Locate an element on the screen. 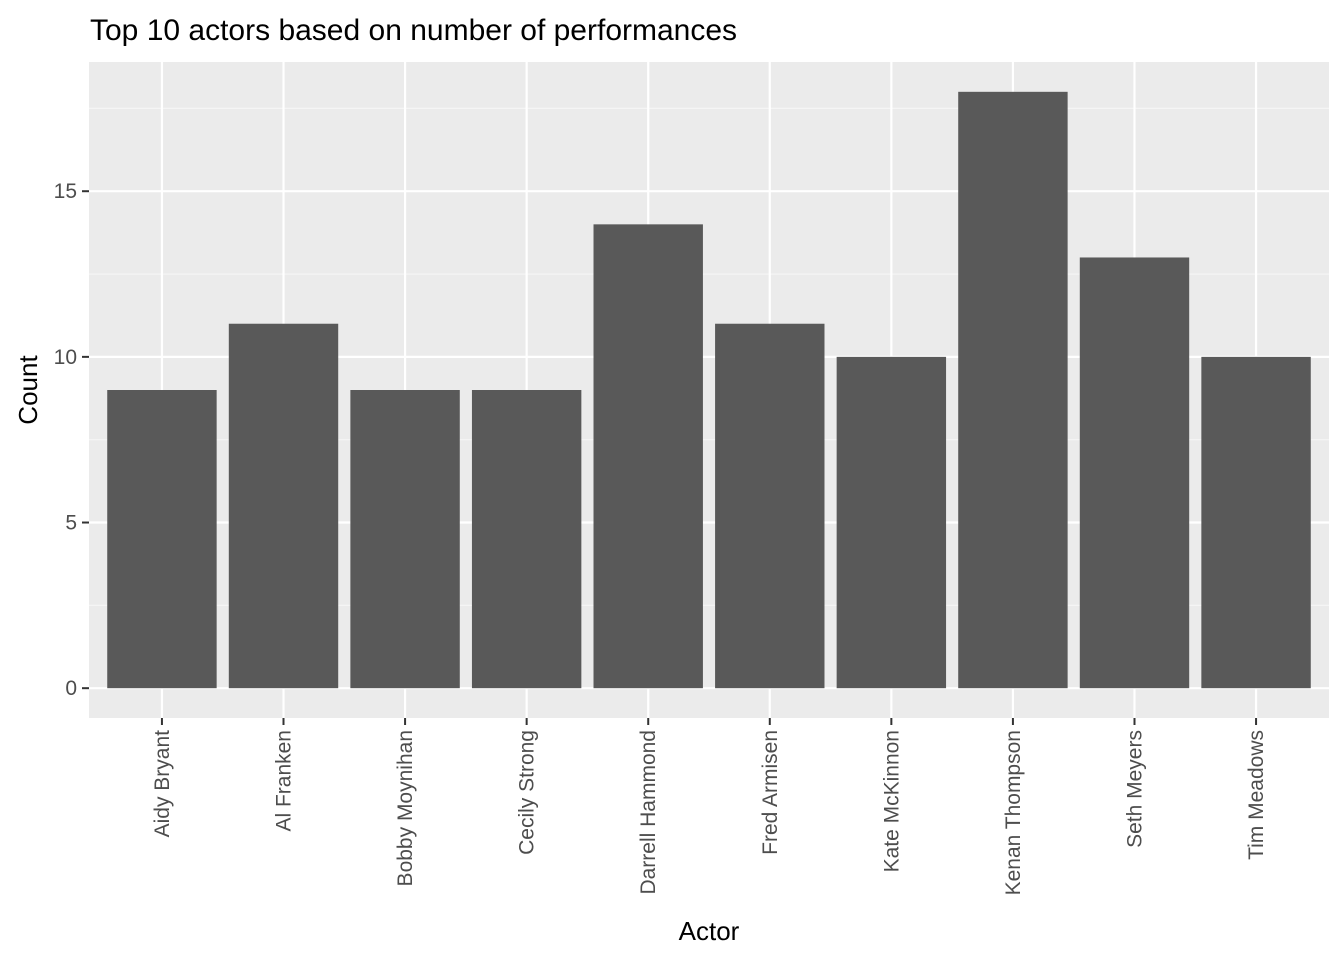  x-tick-label: Al Franken is located at coordinates (284, 781).